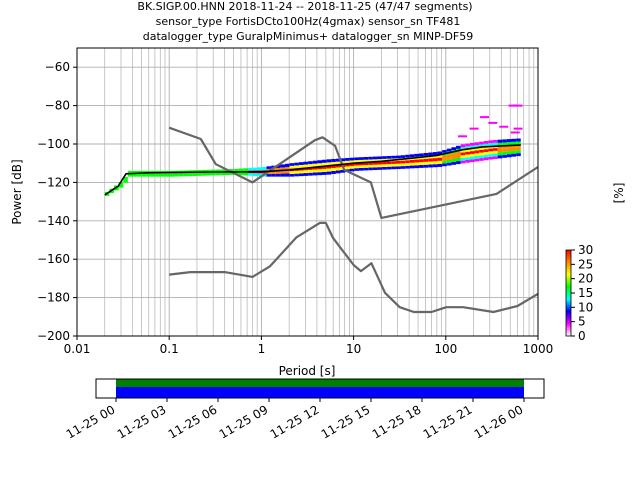 Image resolution: width=640 pixels, height=480 pixels. I want to click on mode-line, so click(312, 170).